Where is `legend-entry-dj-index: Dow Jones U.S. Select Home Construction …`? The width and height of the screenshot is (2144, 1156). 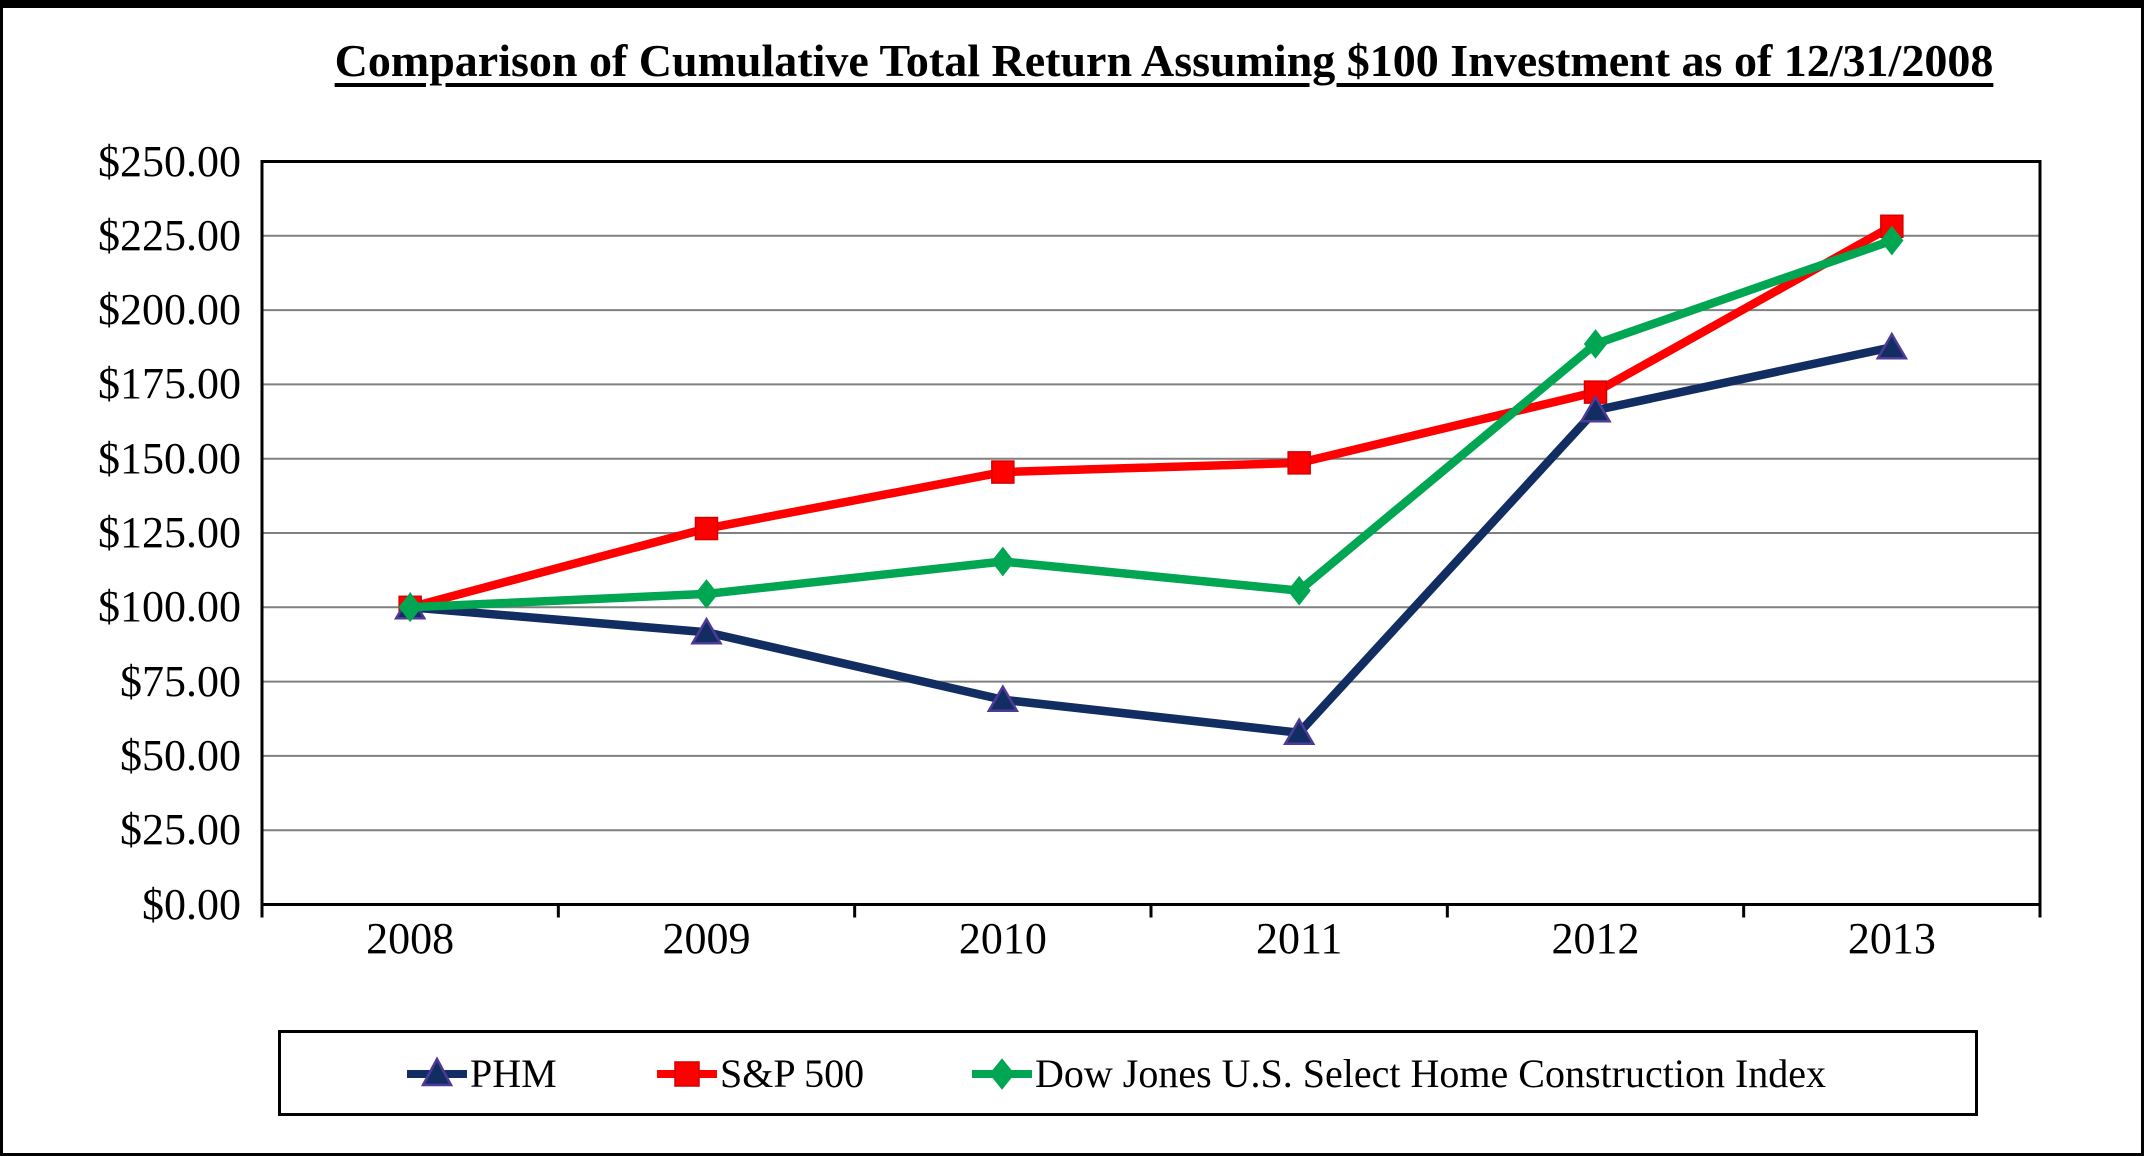 legend-entry-dj-index: Dow Jones U.S. Select Home Construction … is located at coordinates (1398, 1073).